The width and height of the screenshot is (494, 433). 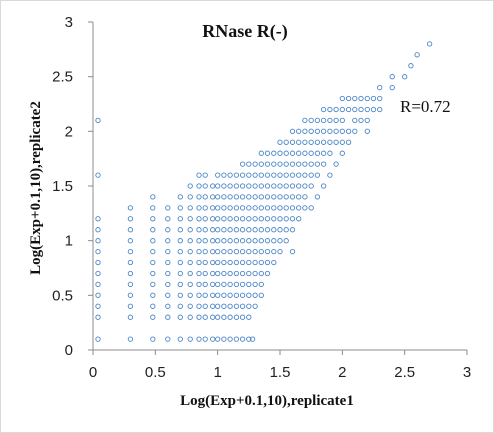 What do you see at coordinates (69, 350) in the screenshot?
I see `y-tick-label: 0` at bounding box center [69, 350].